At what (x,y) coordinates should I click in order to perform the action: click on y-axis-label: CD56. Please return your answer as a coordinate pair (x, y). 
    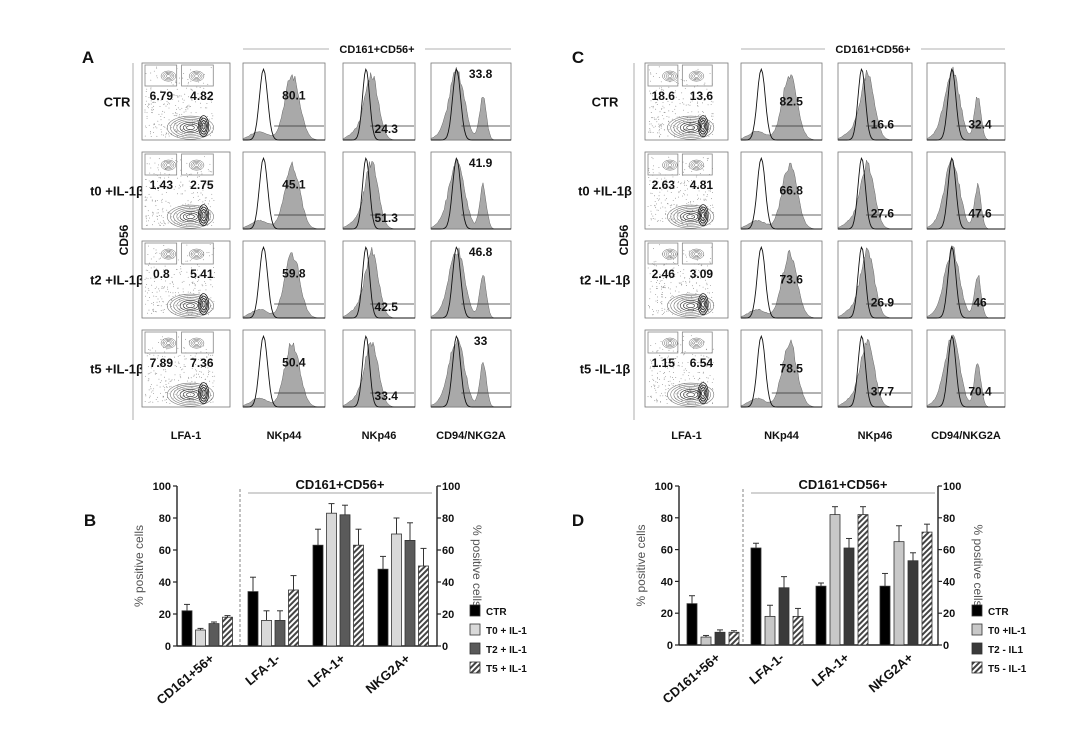
    Looking at the image, I should click on (124, 239).